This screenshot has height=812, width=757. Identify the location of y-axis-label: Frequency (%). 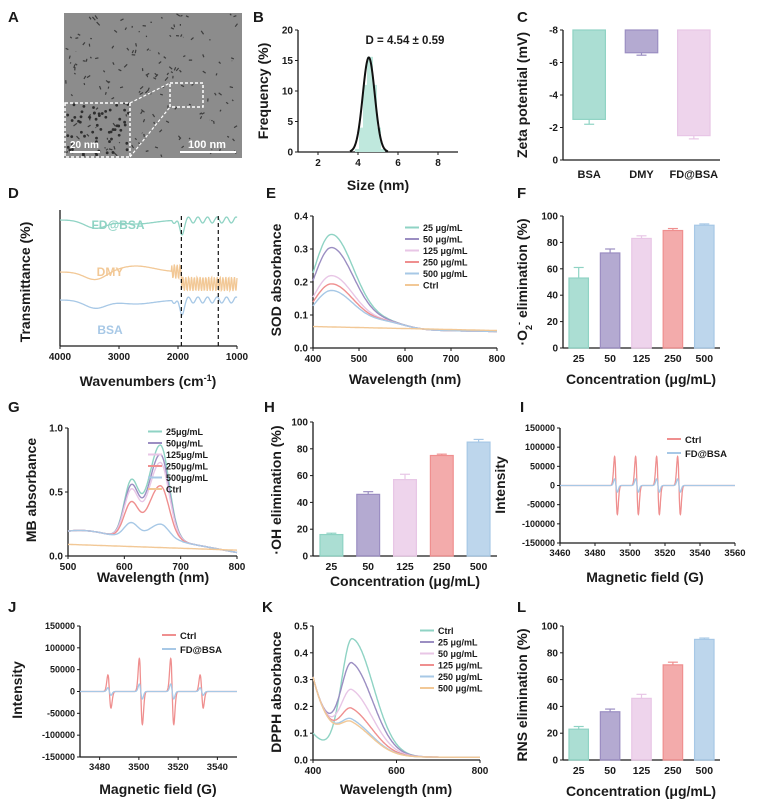
(263, 91).